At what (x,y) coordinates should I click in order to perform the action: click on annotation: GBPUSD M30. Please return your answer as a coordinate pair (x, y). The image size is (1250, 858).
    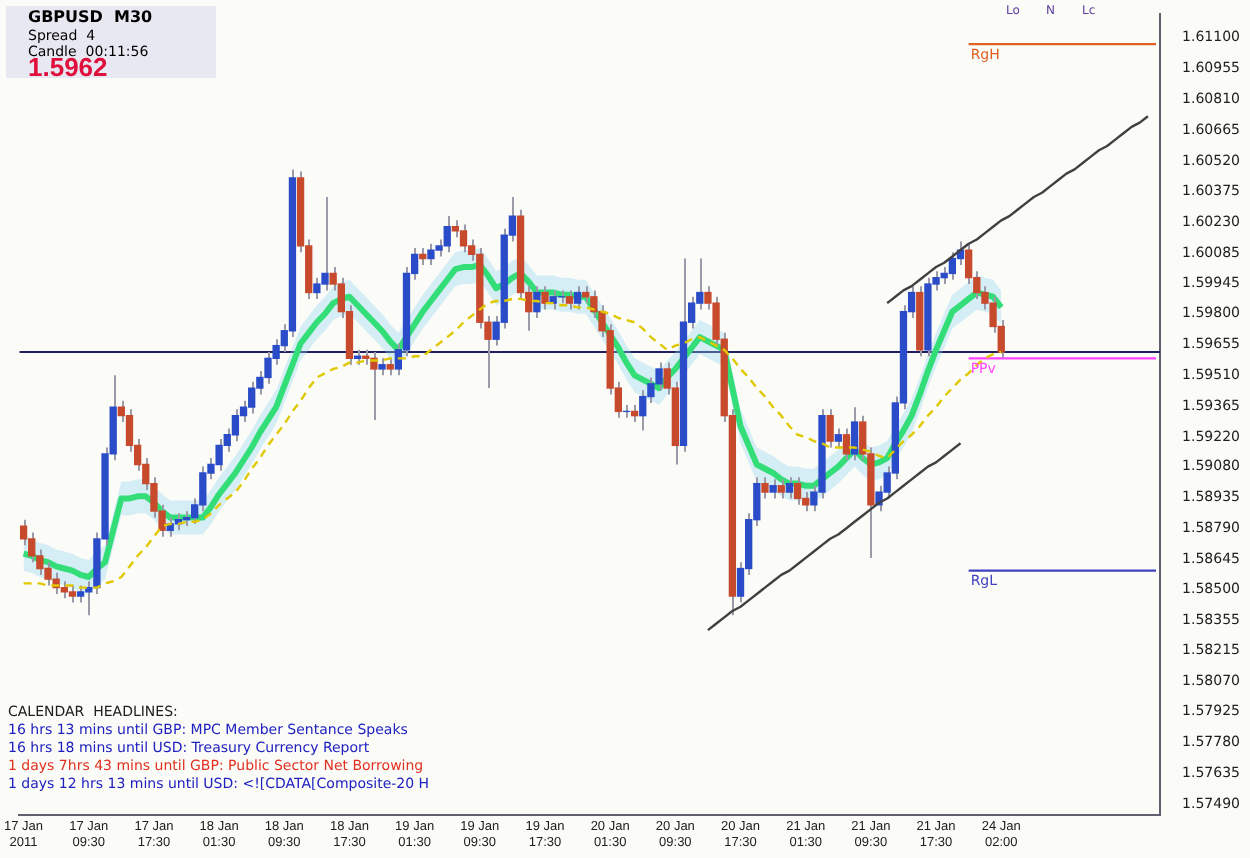
    Looking at the image, I should click on (91, 17).